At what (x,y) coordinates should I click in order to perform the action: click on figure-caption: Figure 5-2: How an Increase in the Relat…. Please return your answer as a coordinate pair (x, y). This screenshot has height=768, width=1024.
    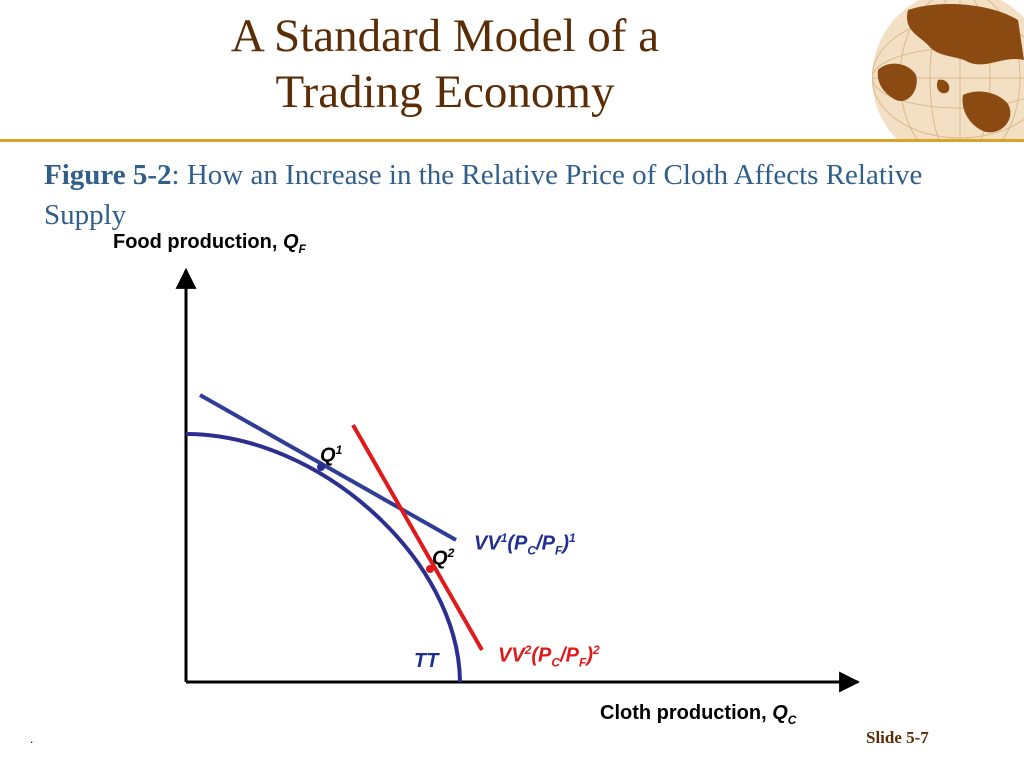
    Looking at the image, I should click on (524, 195).